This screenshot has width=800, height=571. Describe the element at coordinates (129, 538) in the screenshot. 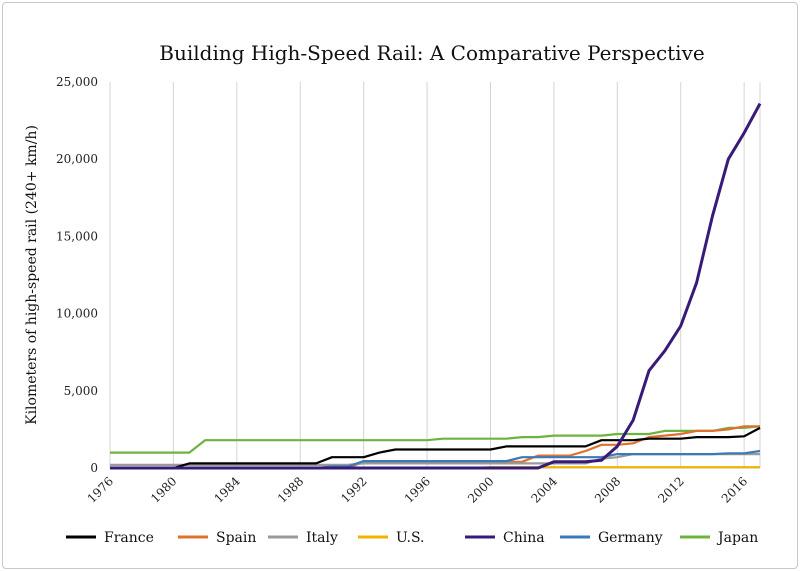

I see `legend-label-france: France` at that location.